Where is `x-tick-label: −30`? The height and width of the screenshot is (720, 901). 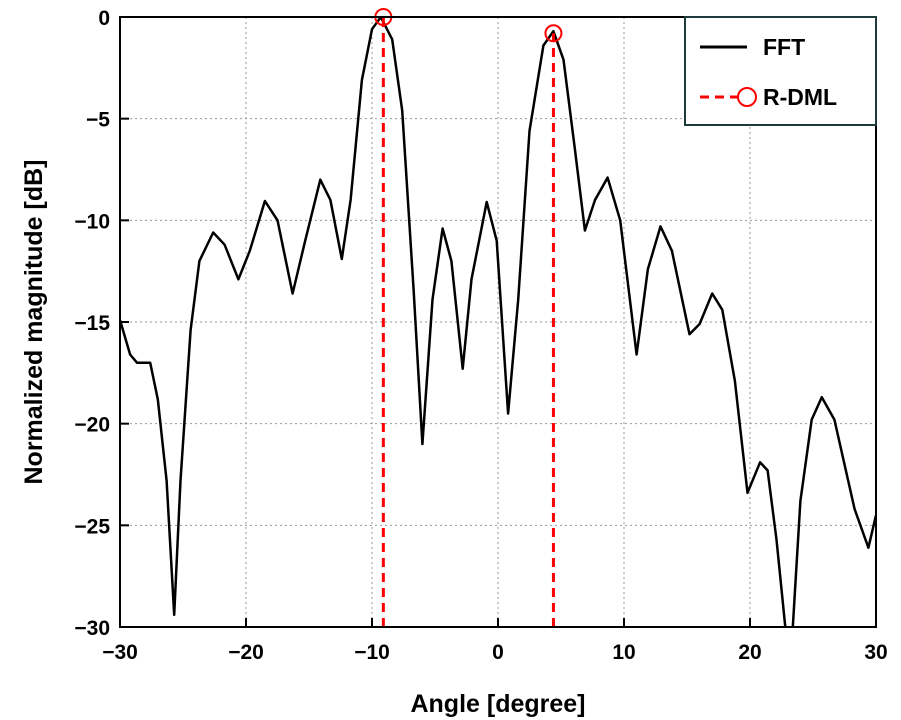 x-tick-label: −30 is located at coordinates (120, 652).